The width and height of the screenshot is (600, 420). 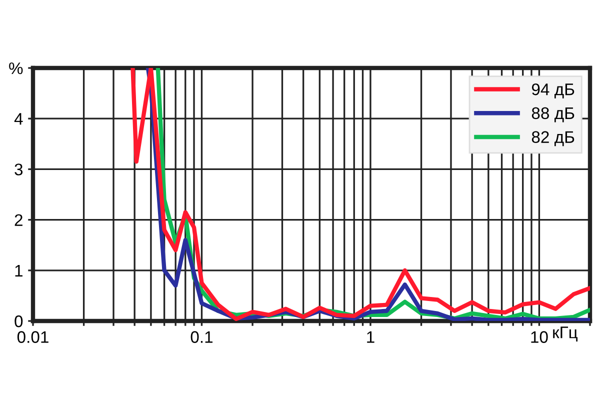 What do you see at coordinates (18, 270) in the screenshot?
I see `y-tick-label: 1` at bounding box center [18, 270].